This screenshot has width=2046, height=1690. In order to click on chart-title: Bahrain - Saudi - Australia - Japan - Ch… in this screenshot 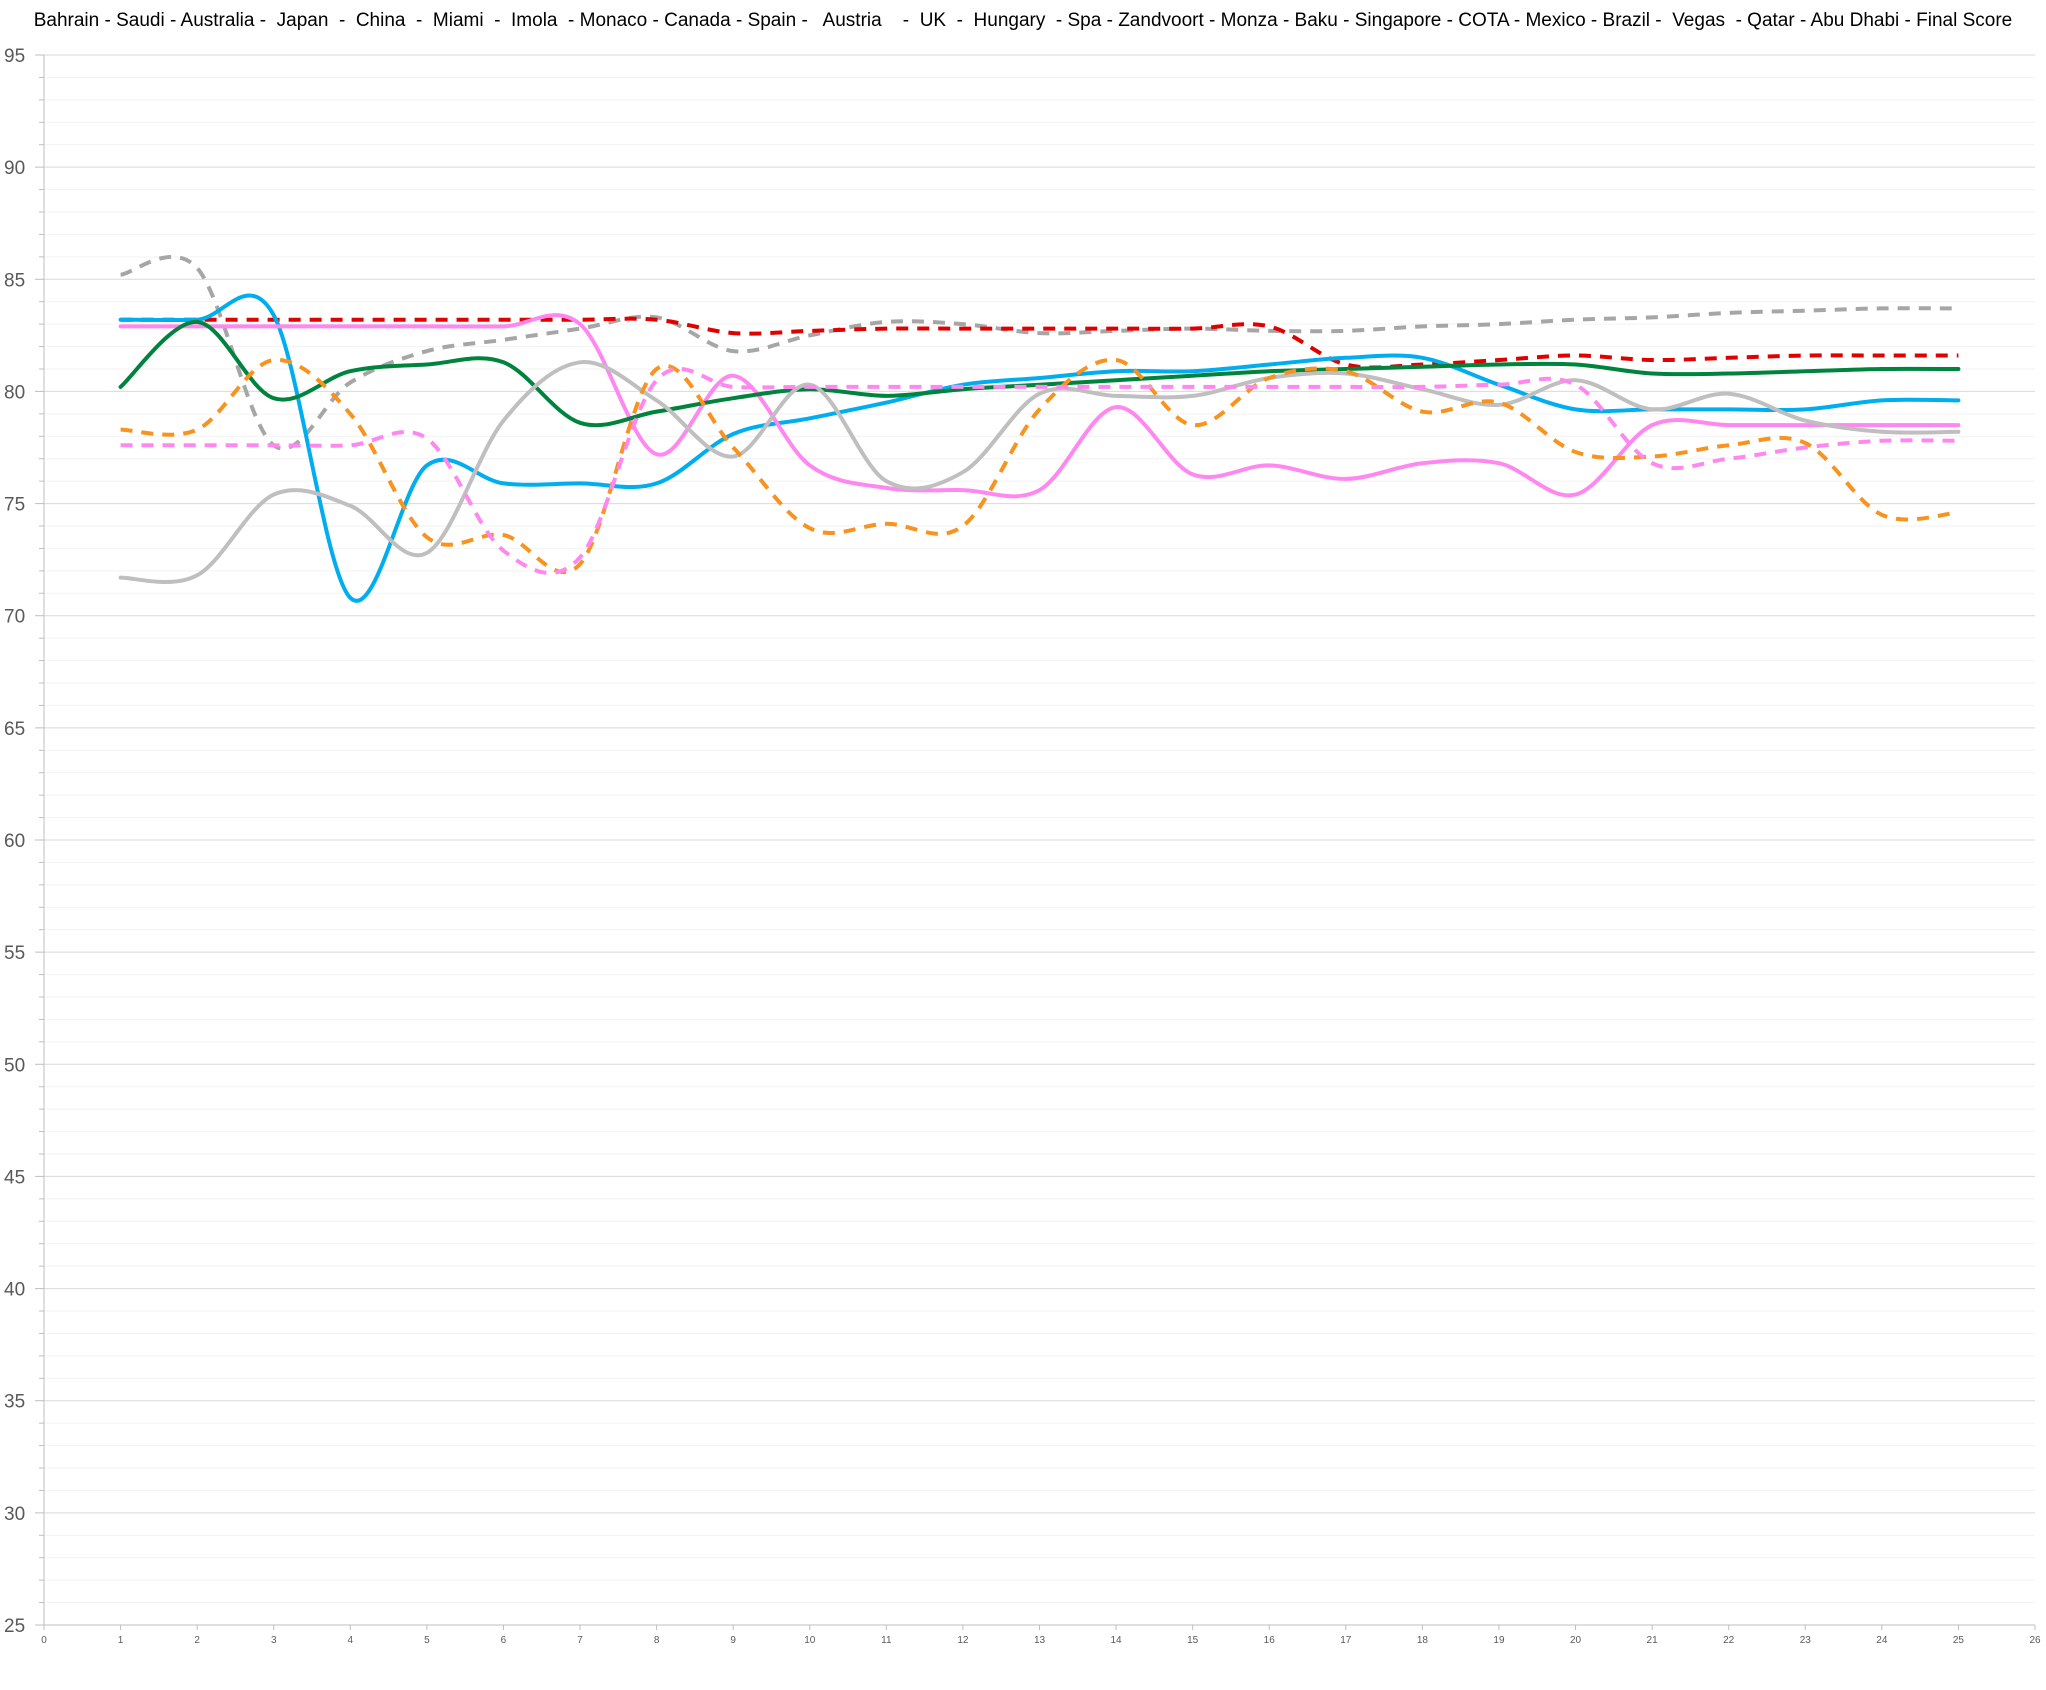, I will do `click(1023, 20)`.